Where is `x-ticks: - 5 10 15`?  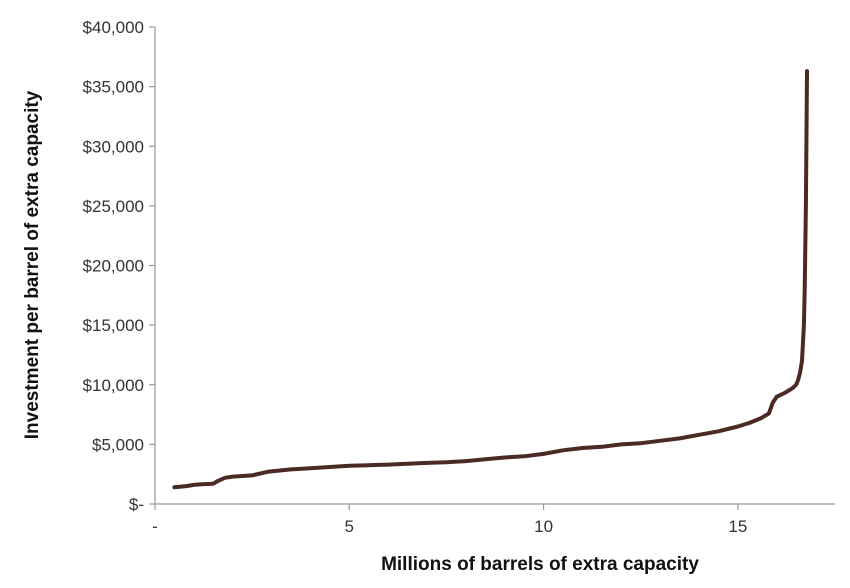
x-ticks: - 5 10 15 is located at coordinates (449, 520).